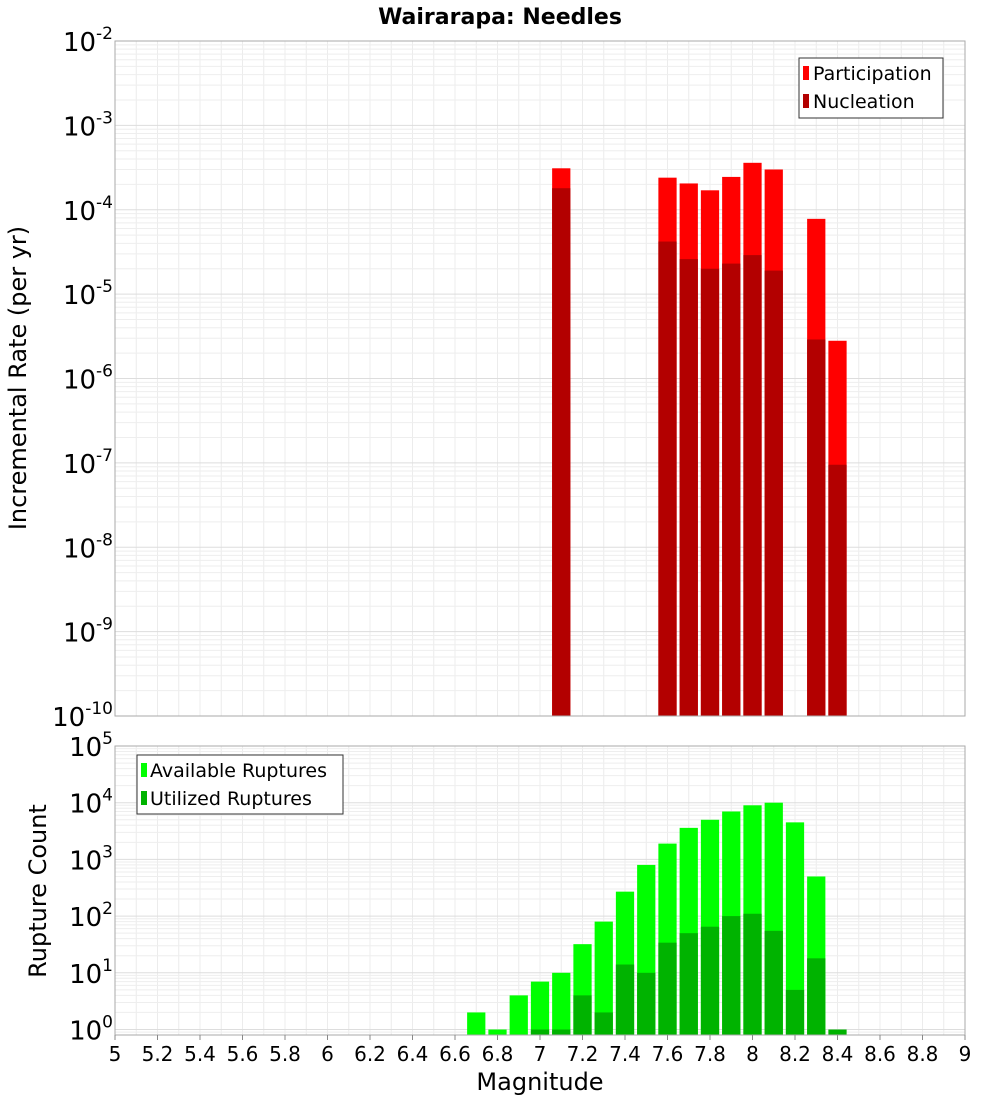 This screenshot has width=1000, height=1100. What do you see at coordinates (88, 294) in the screenshot?
I see `top-y-tick-label: 10⁻⁵` at bounding box center [88, 294].